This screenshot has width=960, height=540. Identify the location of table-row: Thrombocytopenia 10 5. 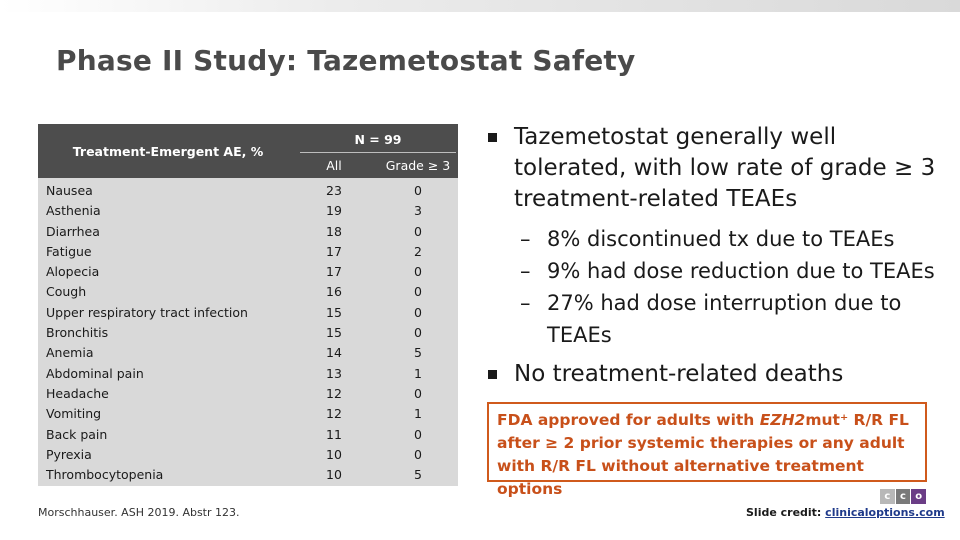
(248, 475).